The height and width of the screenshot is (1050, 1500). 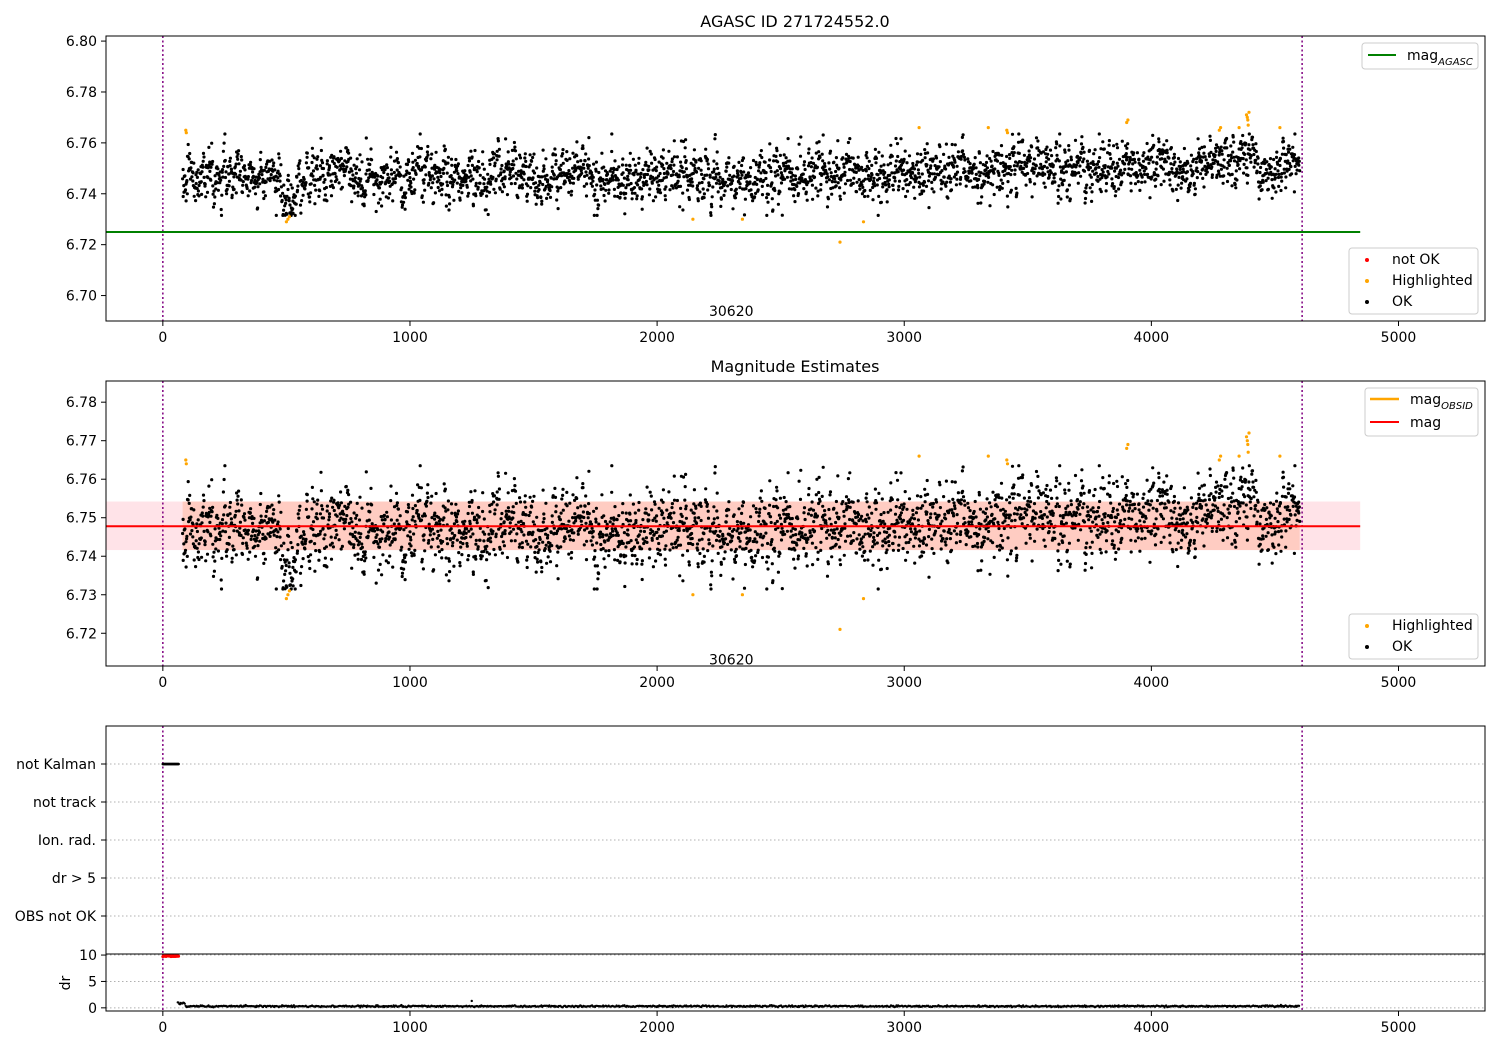 What do you see at coordinates (1440, 58) in the screenshot?
I see `legend-label-mag-agasc: magAGASC` at bounding box center [1440, 58].